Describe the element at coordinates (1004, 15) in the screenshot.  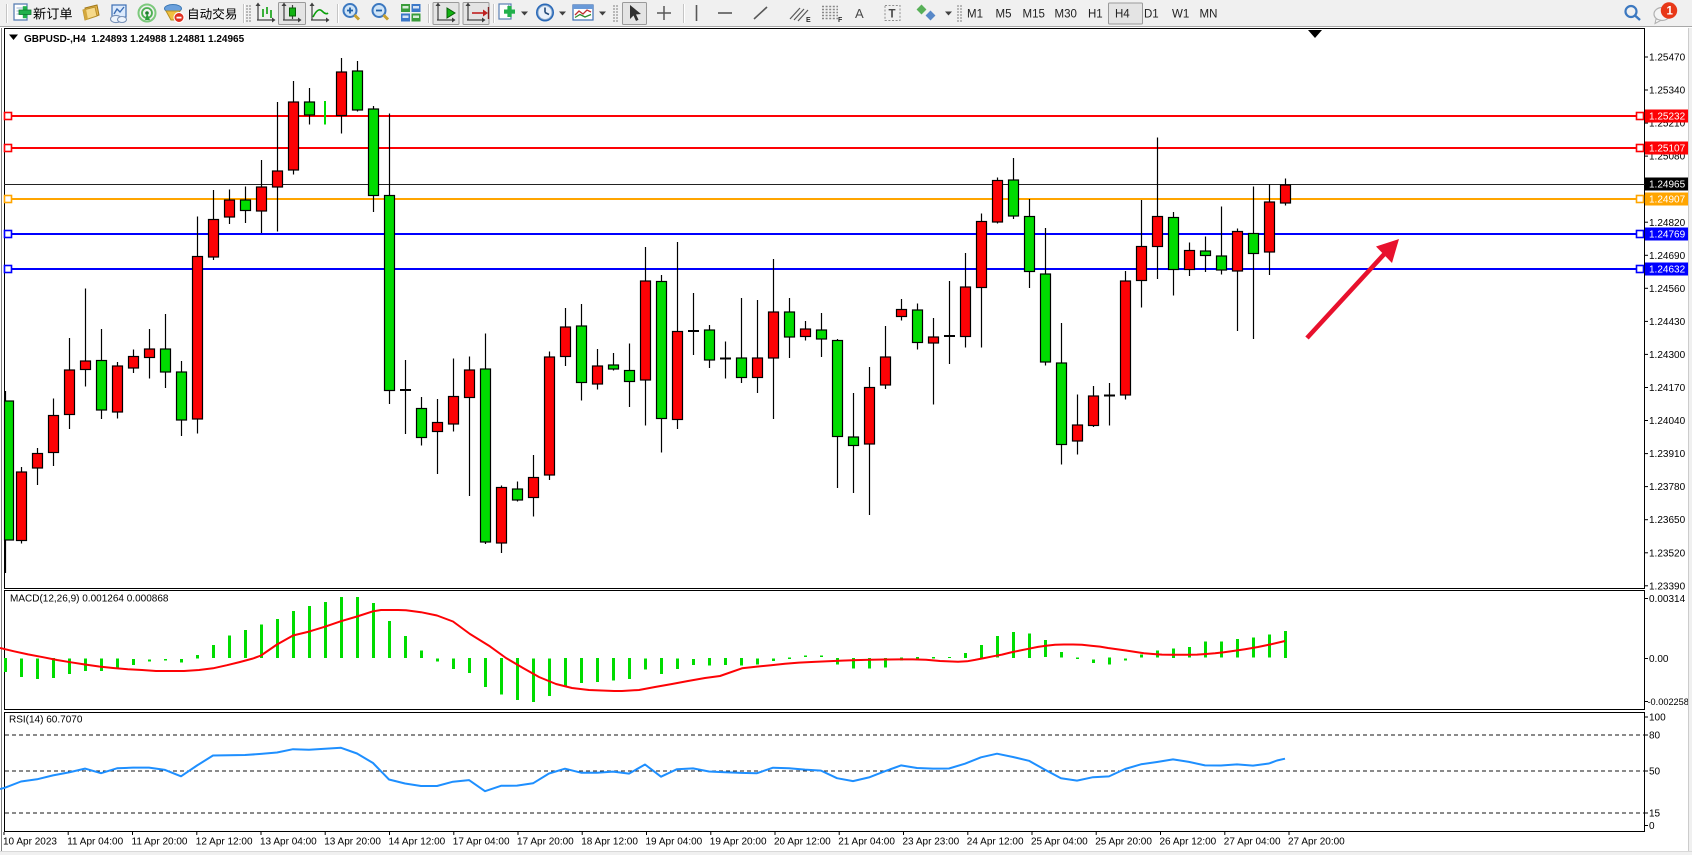
I see `svg-text: M5` at that location.